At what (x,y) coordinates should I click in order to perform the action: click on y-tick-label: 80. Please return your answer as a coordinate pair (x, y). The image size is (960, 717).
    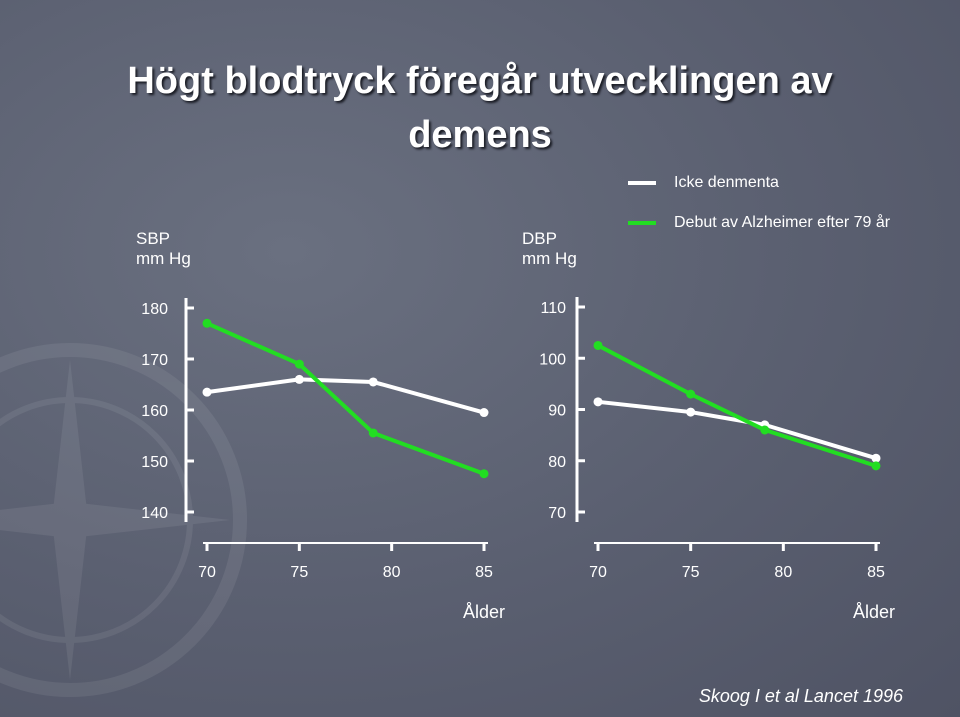
    Looking at the image, I should click on (557, 462).